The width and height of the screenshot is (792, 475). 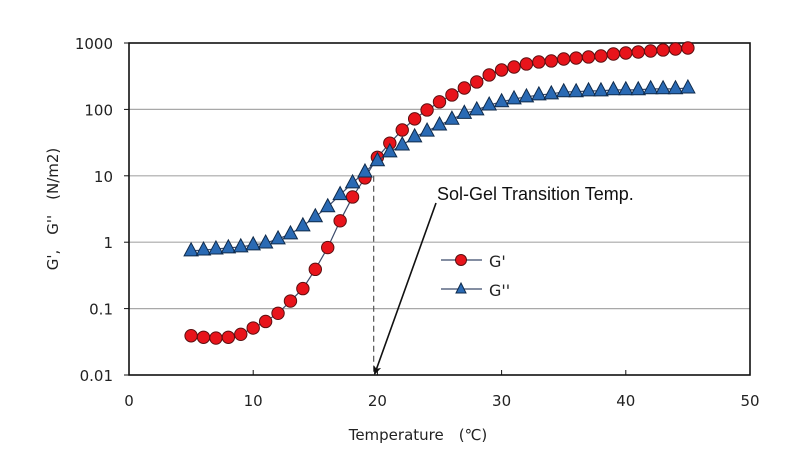 What do you see at coordinates (535, 194) in the screenshot?
I see `annotation-text: Sol-Gel Transition Temp.` at bounding box center [535, 194].